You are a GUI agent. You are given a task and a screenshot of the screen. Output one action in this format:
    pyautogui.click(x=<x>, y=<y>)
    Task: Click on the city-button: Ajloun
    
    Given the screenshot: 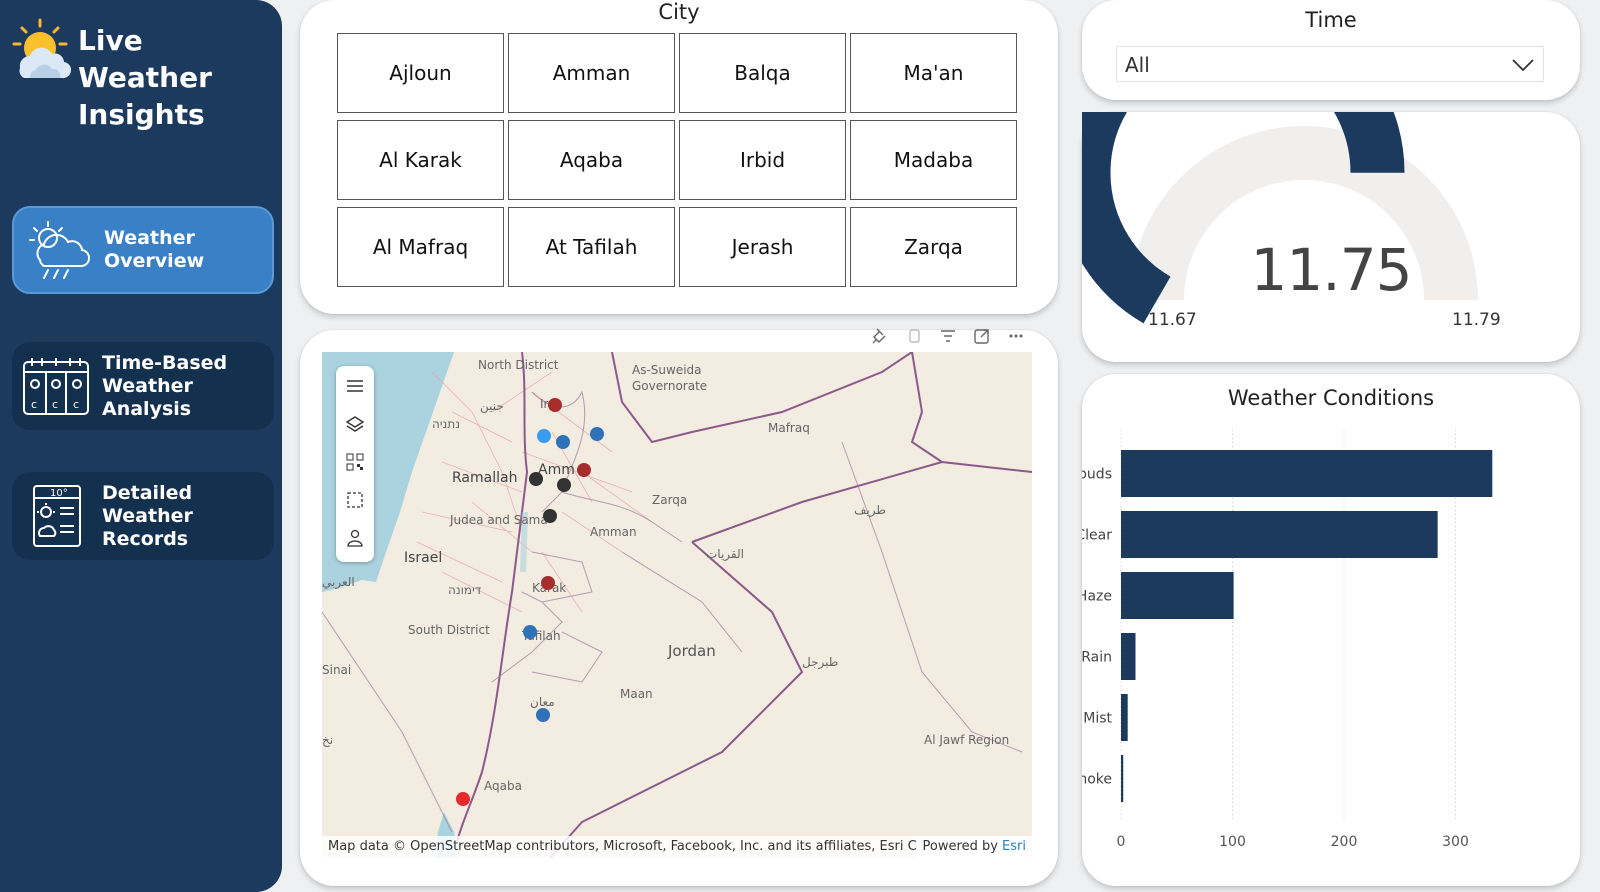 What is the action you would take?
    pyautogui.click(x=420, y=73)
    